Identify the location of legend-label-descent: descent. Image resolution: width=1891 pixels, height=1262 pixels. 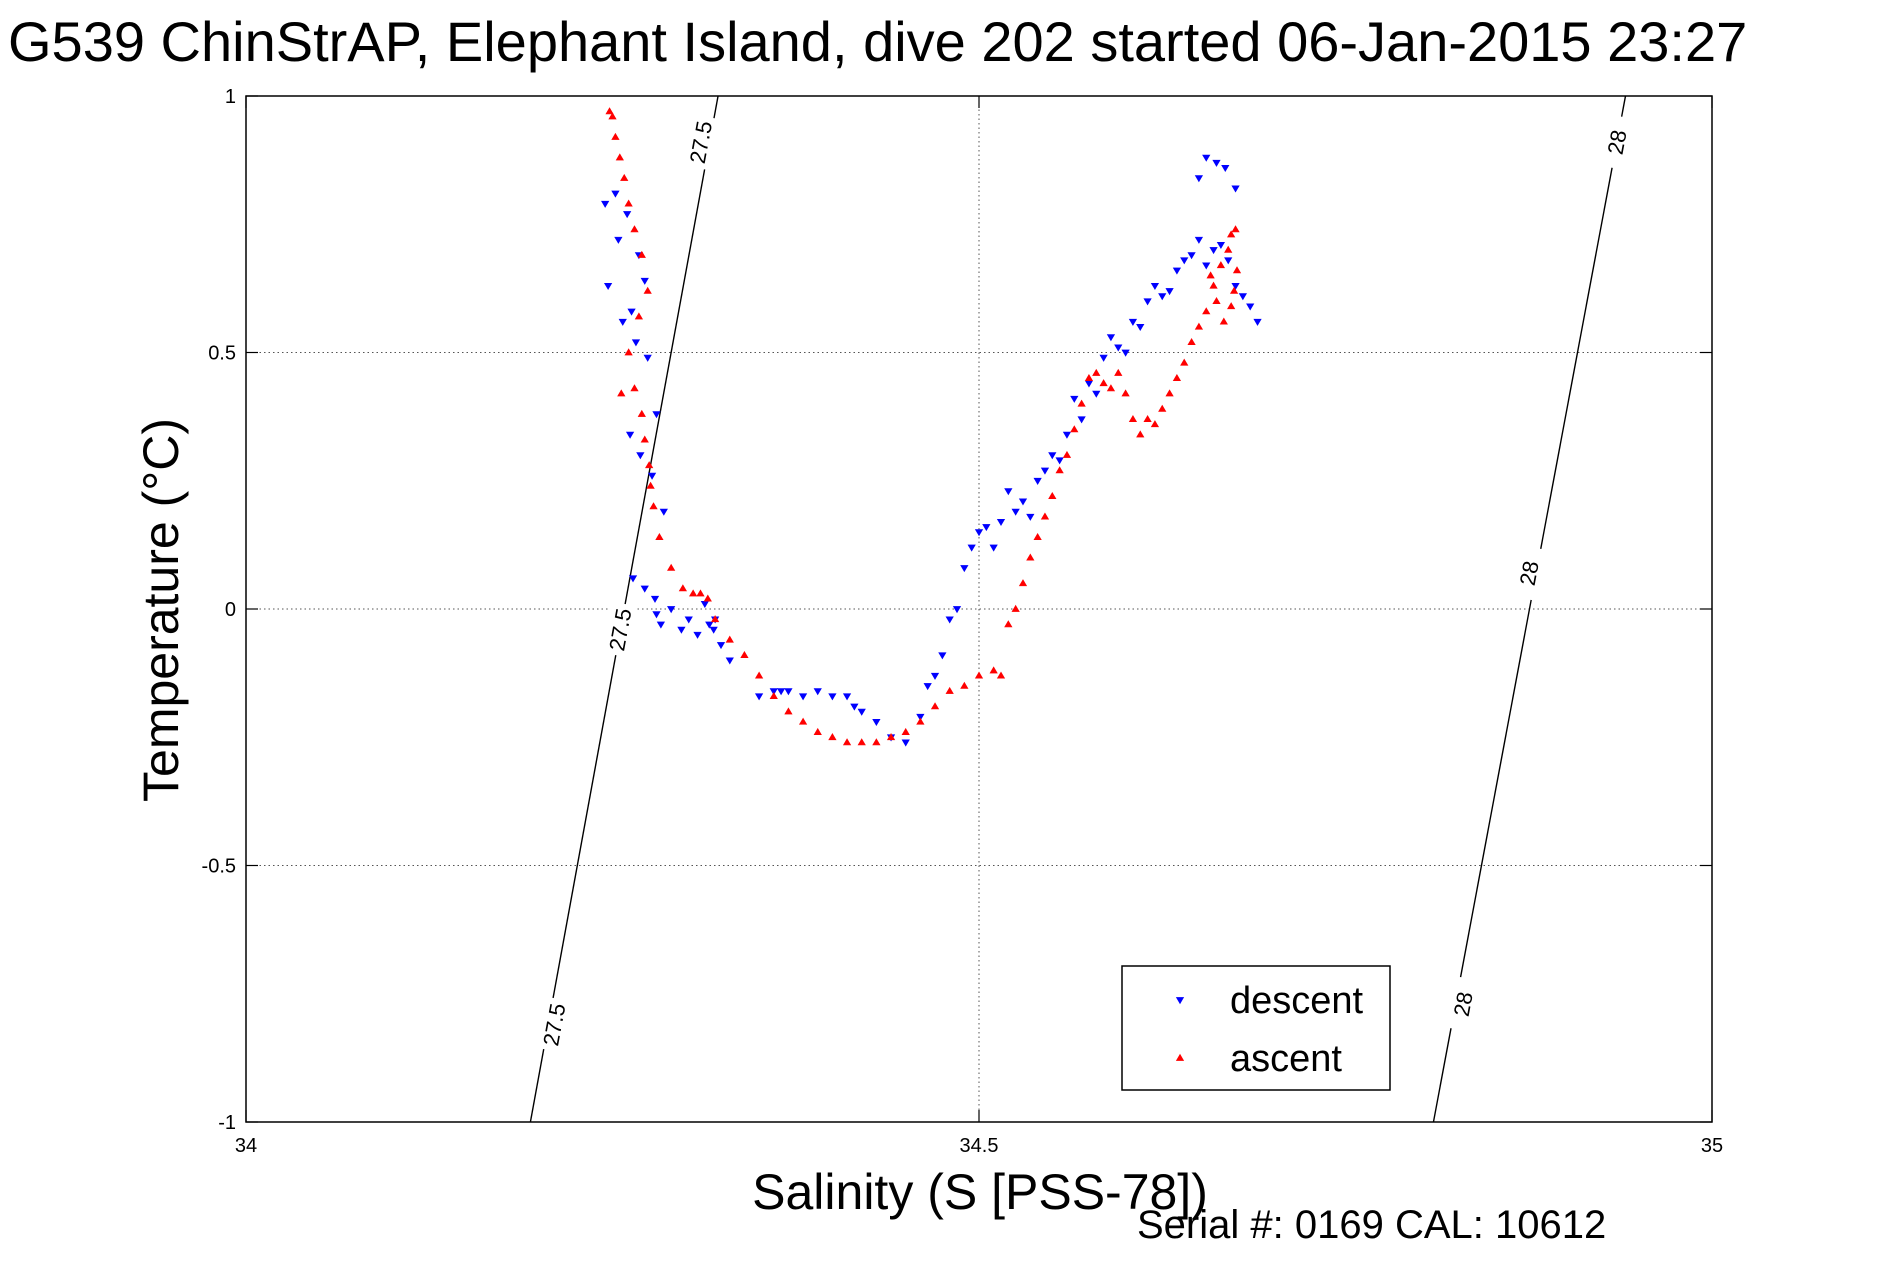
(1297, 1001).